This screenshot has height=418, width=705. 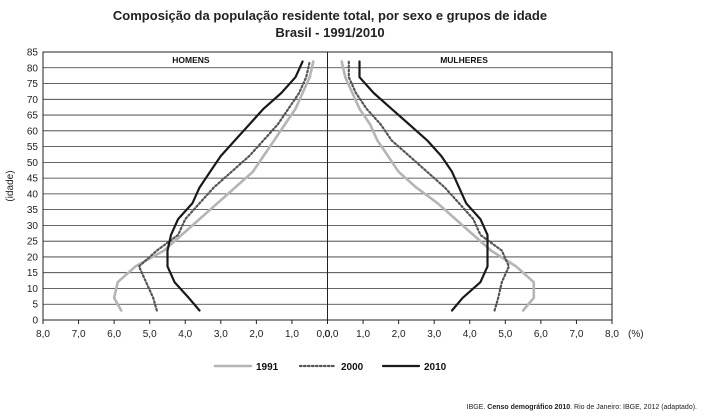 I want to click on y-tick-label-10: 10, so click(x=33, y=289).